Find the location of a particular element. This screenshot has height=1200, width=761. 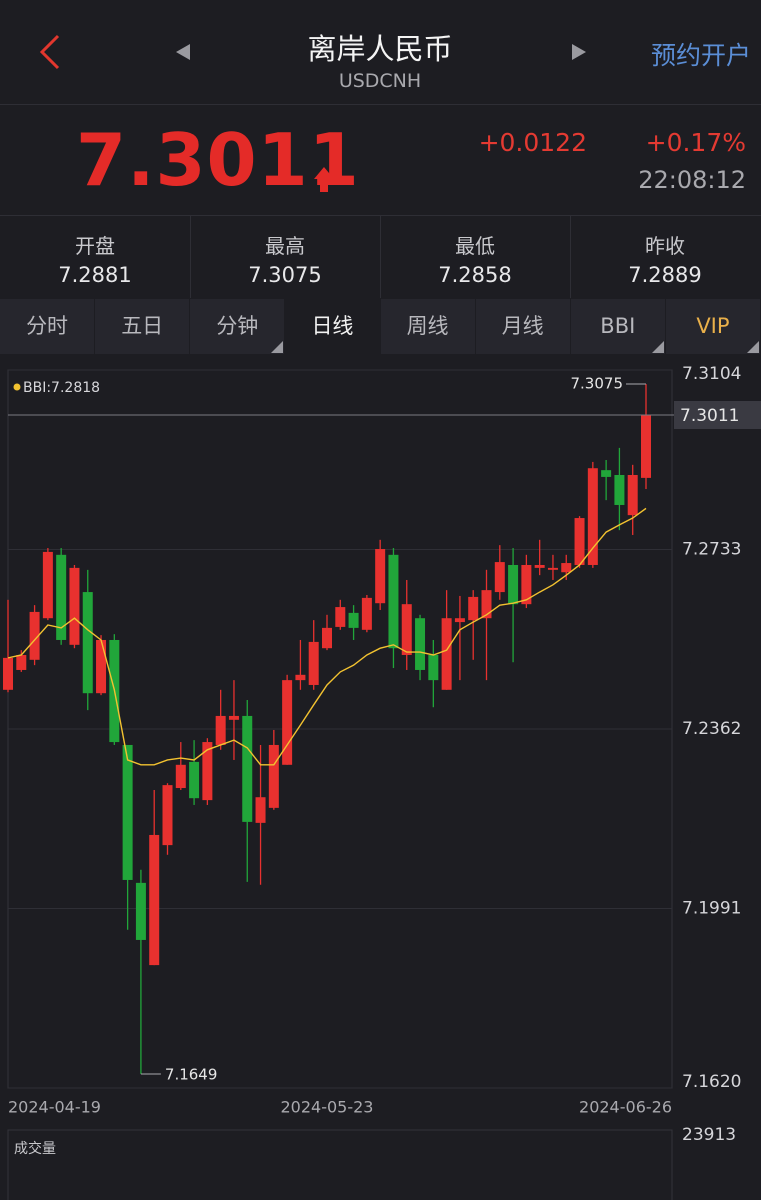

prev-button is located at coordinates (182, 52).